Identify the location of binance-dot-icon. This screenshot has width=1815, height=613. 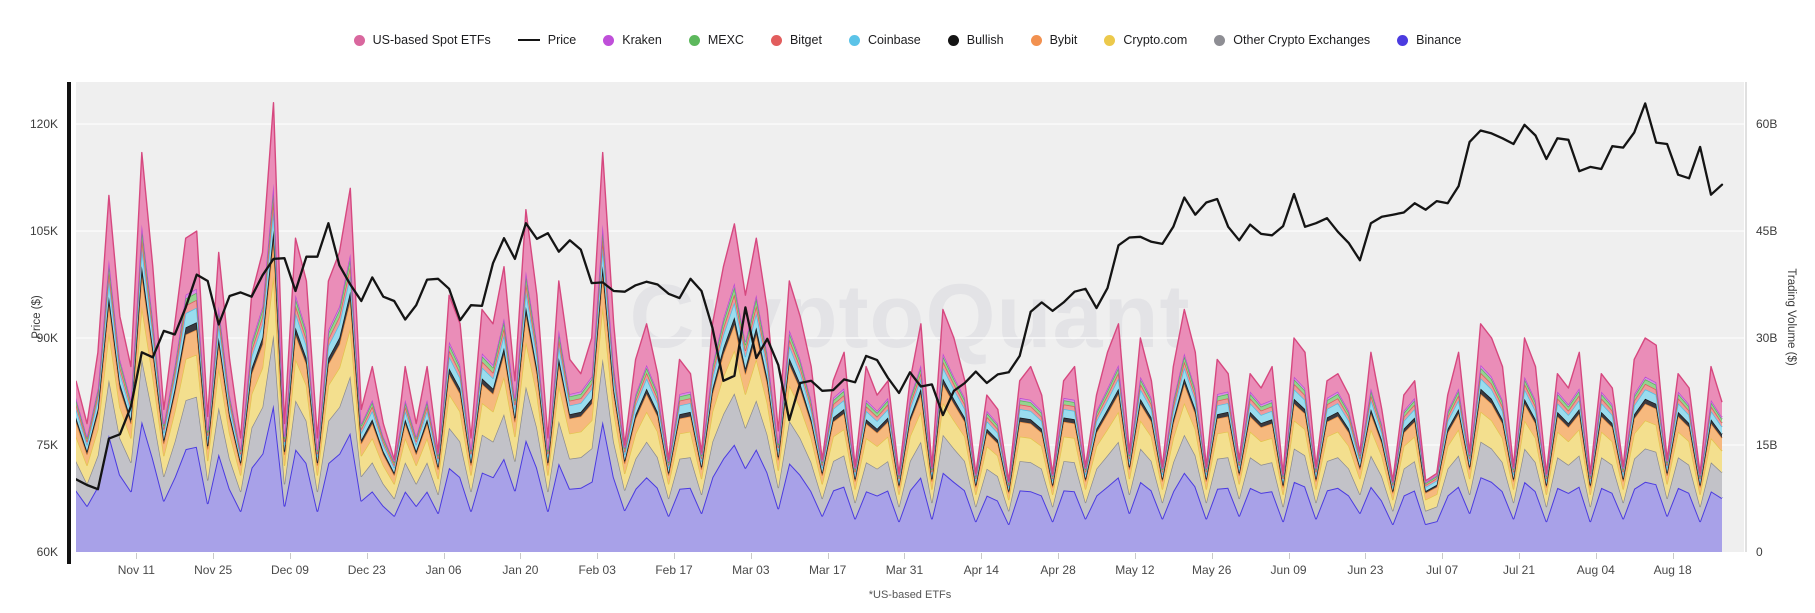
(1403, 40).